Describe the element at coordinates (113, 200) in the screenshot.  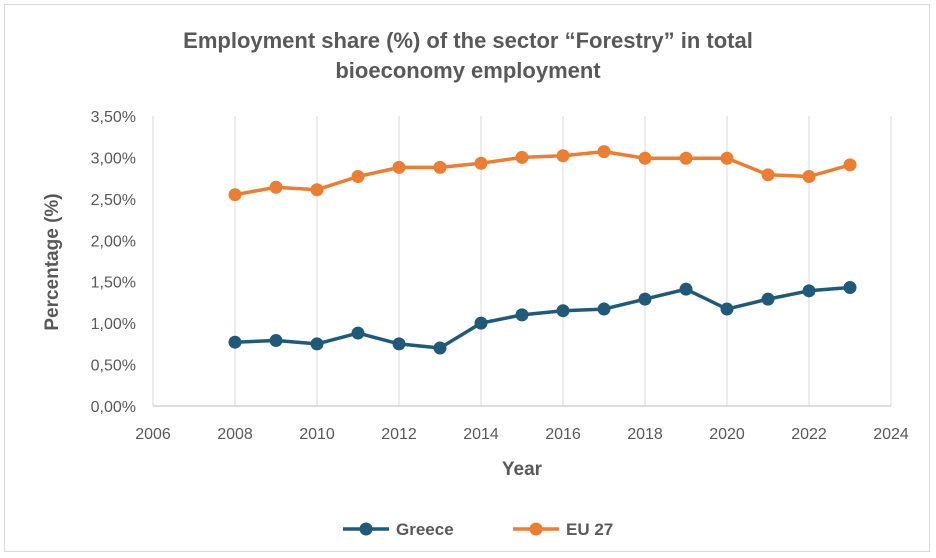
I see `y-tick-label: 2,50%` at that location.